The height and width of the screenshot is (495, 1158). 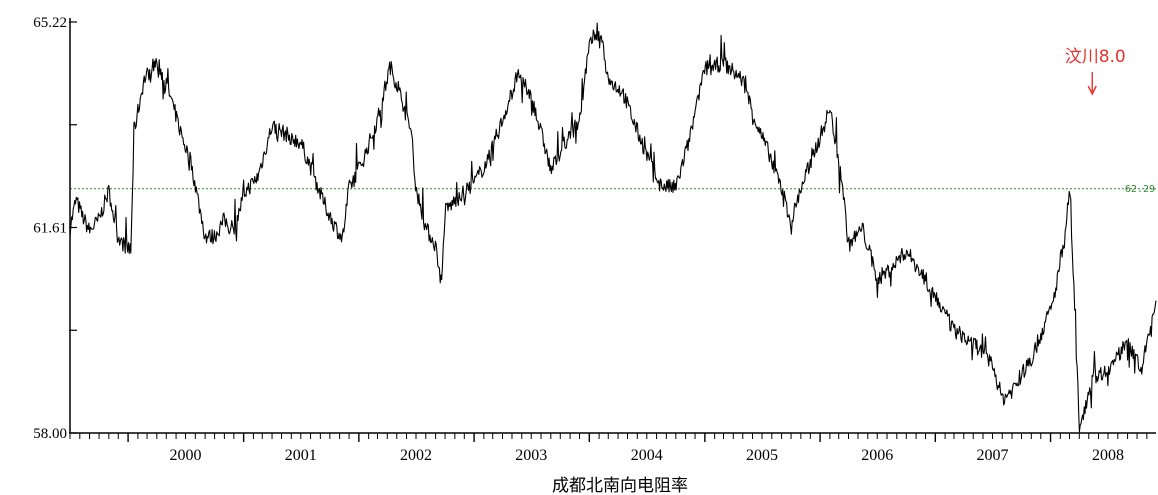 What do you see at coordinates (416, 455) in the screenshot?
I see `x-tick-label: 2002` at bounding box center [416, 455].